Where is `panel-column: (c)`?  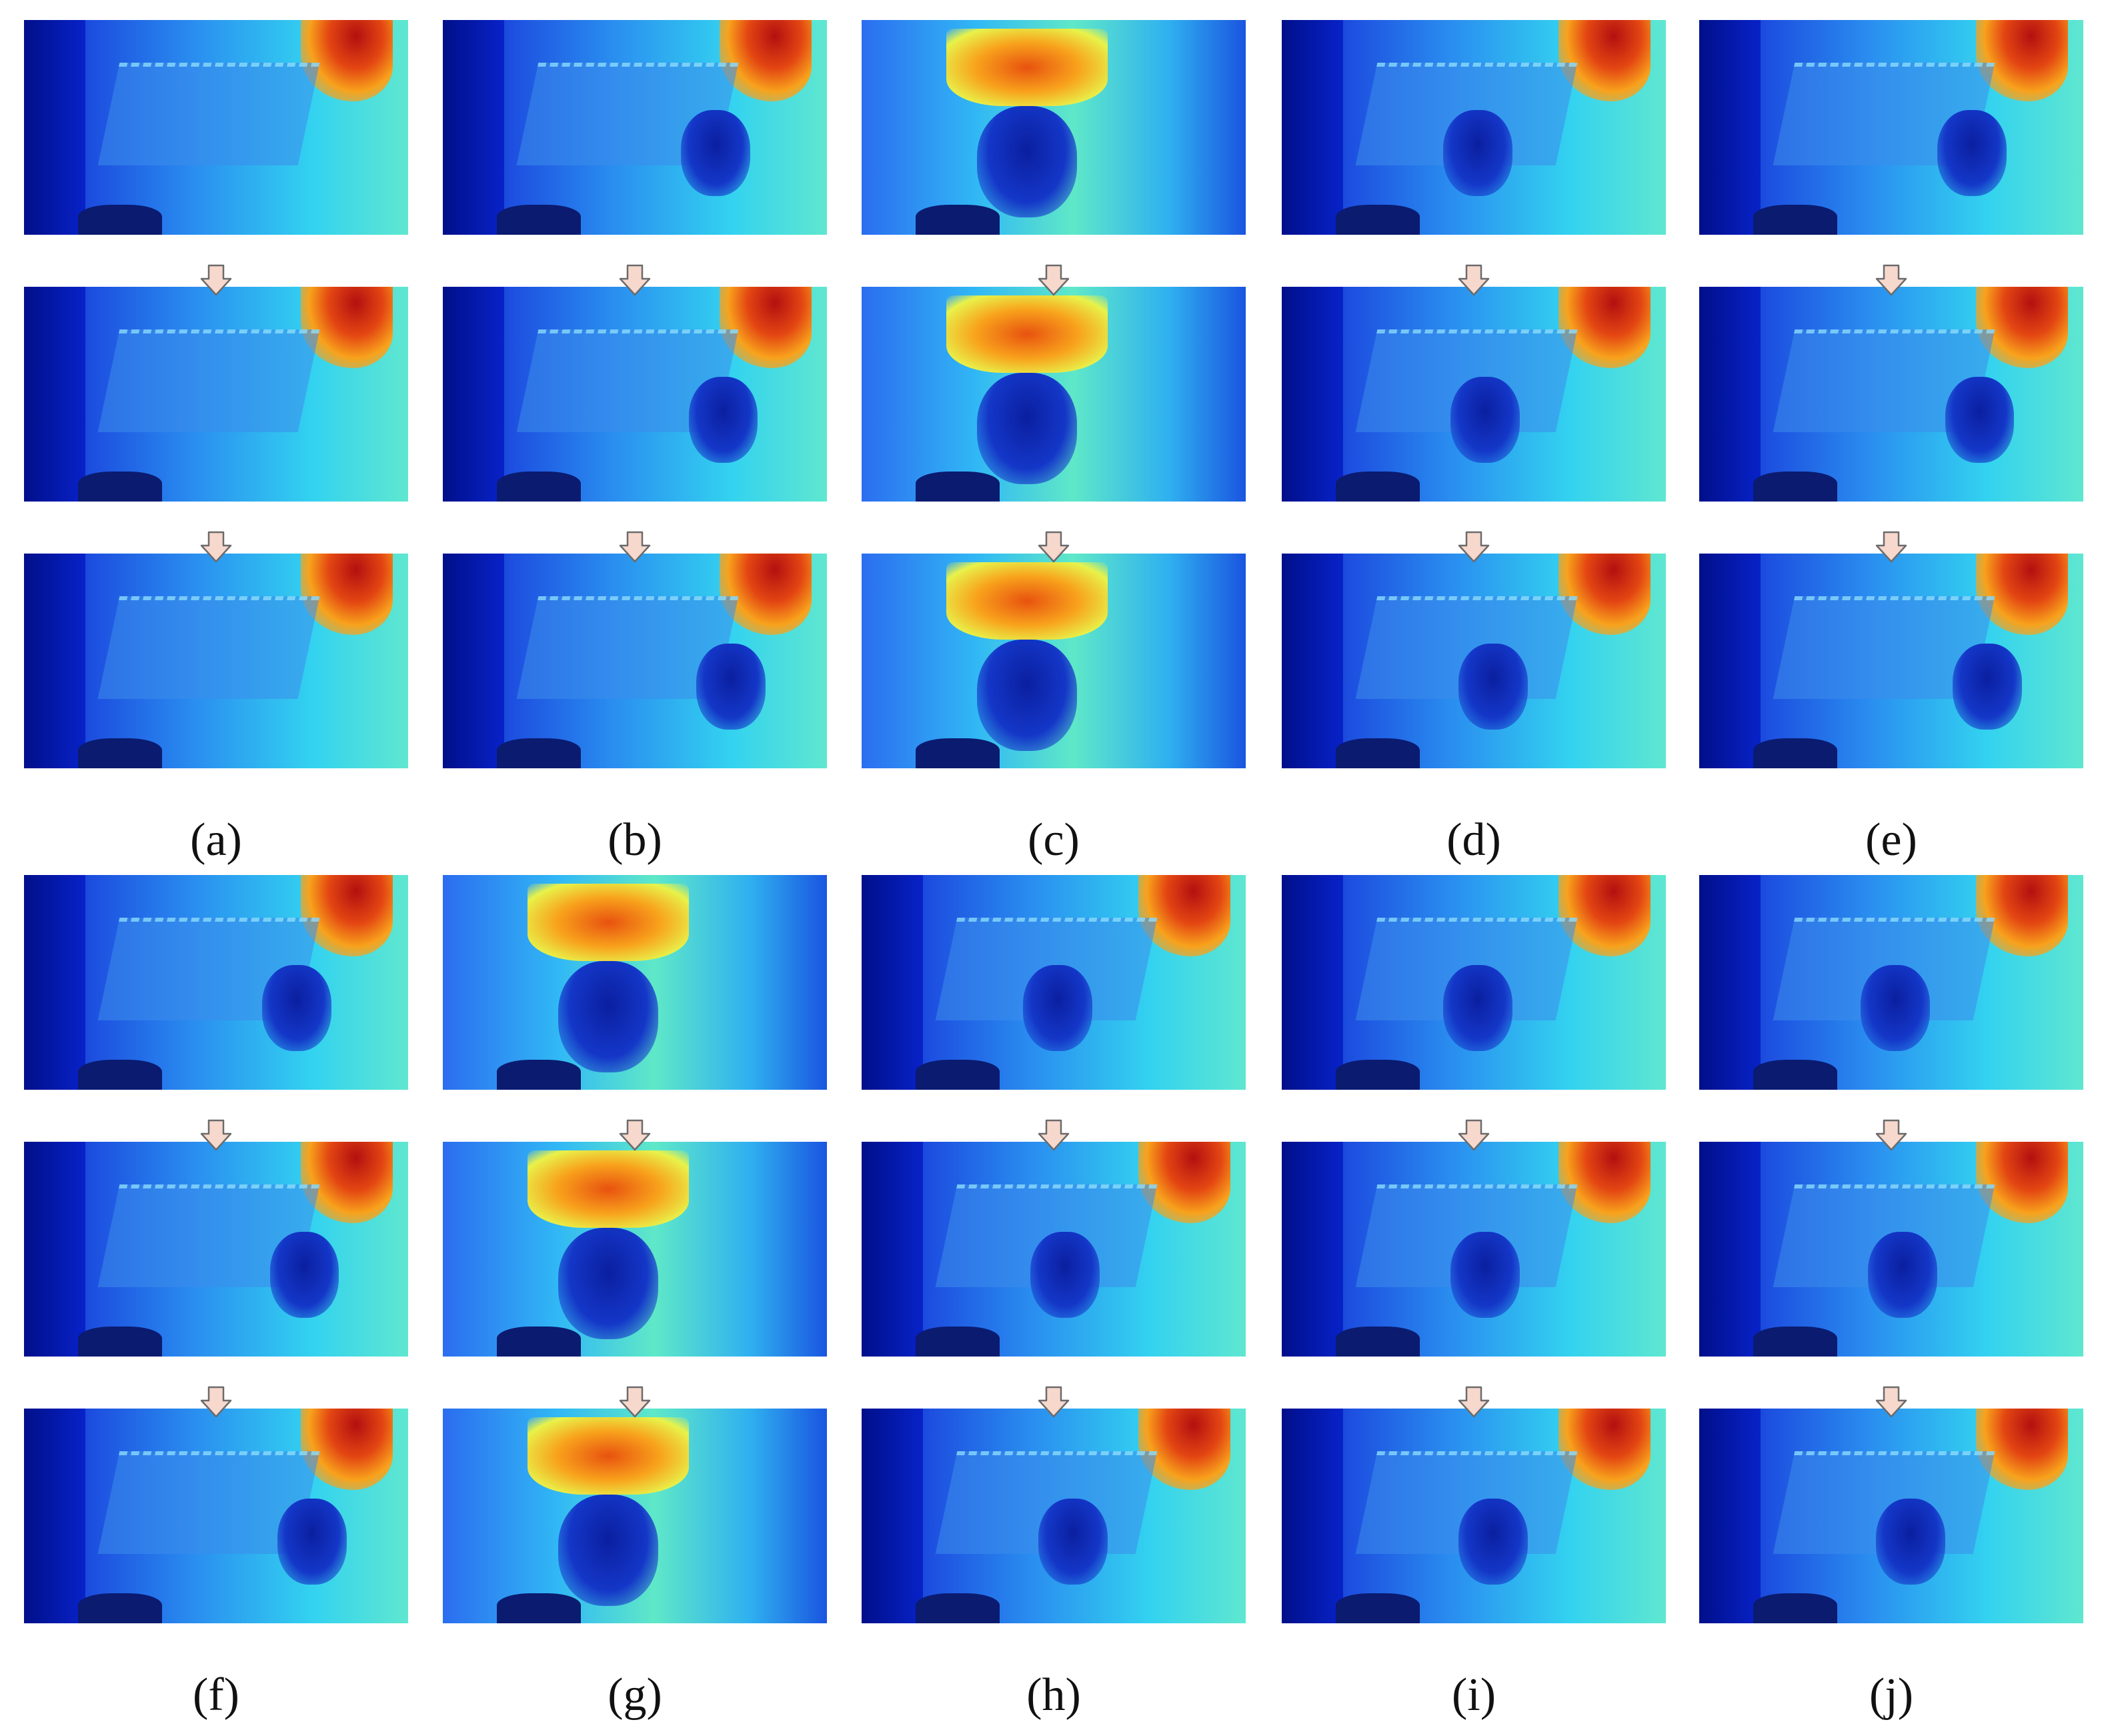 panel-column: (c) is located at coordinates (1054, 443).